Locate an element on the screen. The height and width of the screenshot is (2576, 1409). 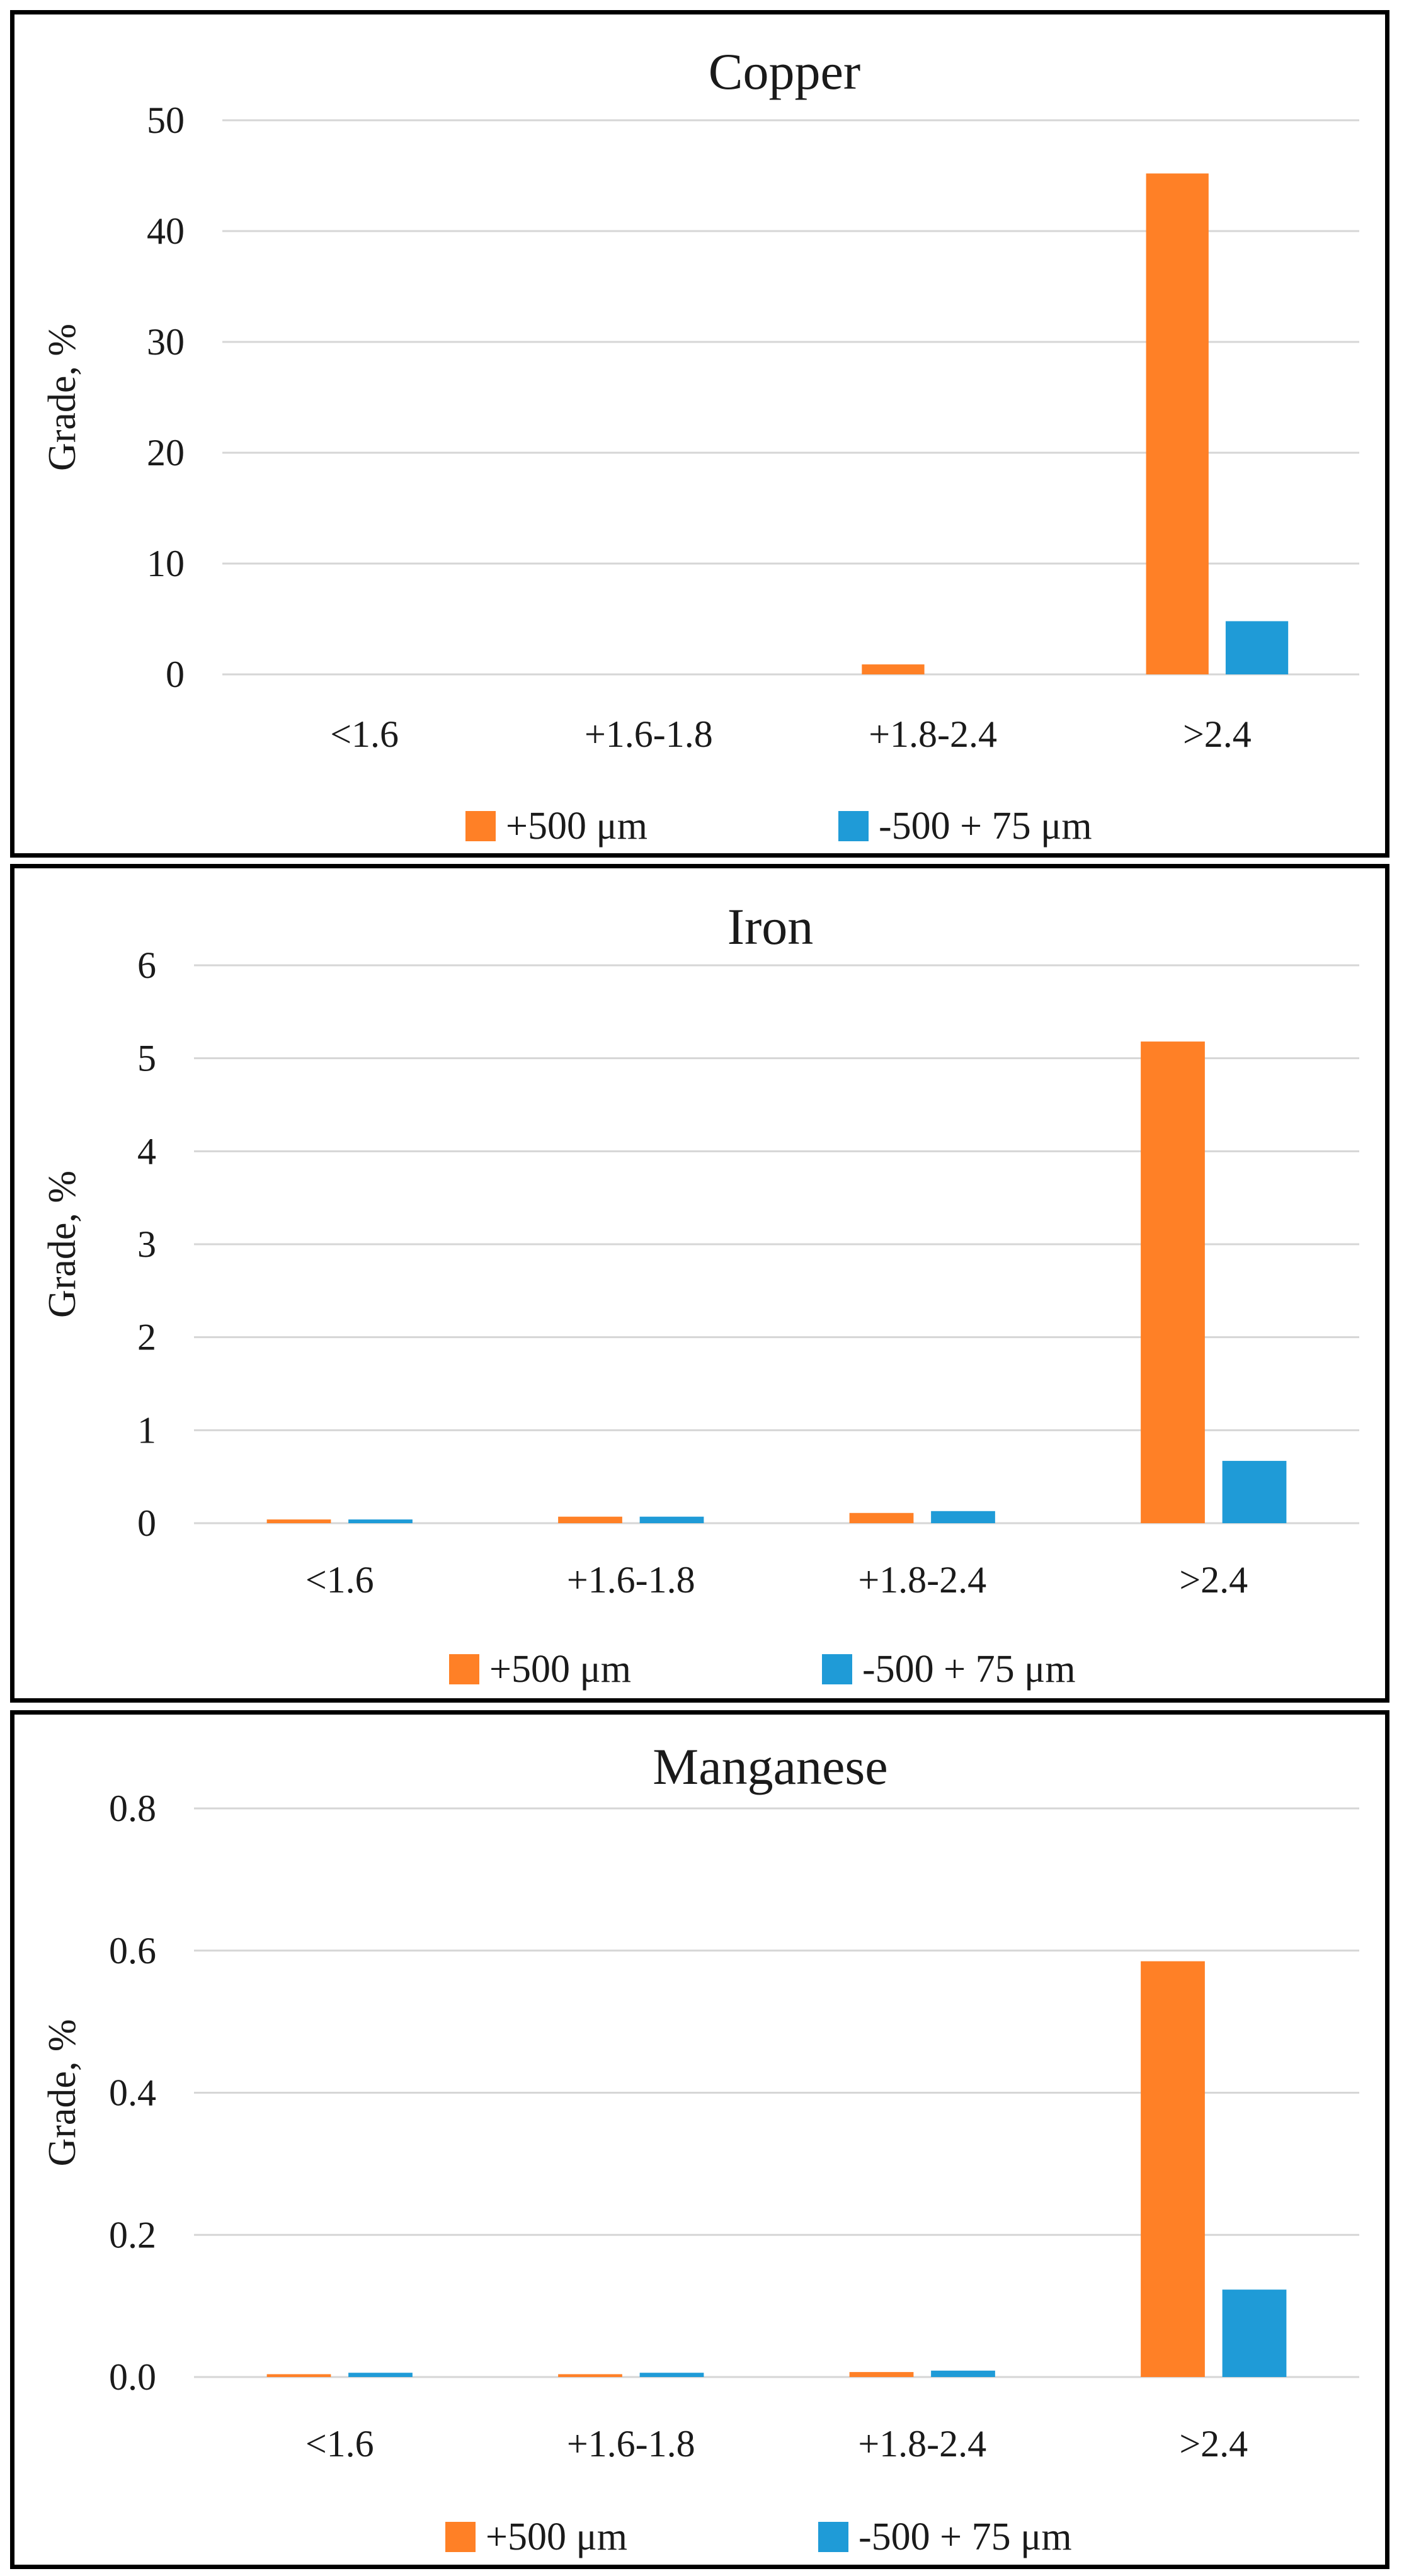
iron-y-tick-label: 0 is located at coordinates (146, 1523).